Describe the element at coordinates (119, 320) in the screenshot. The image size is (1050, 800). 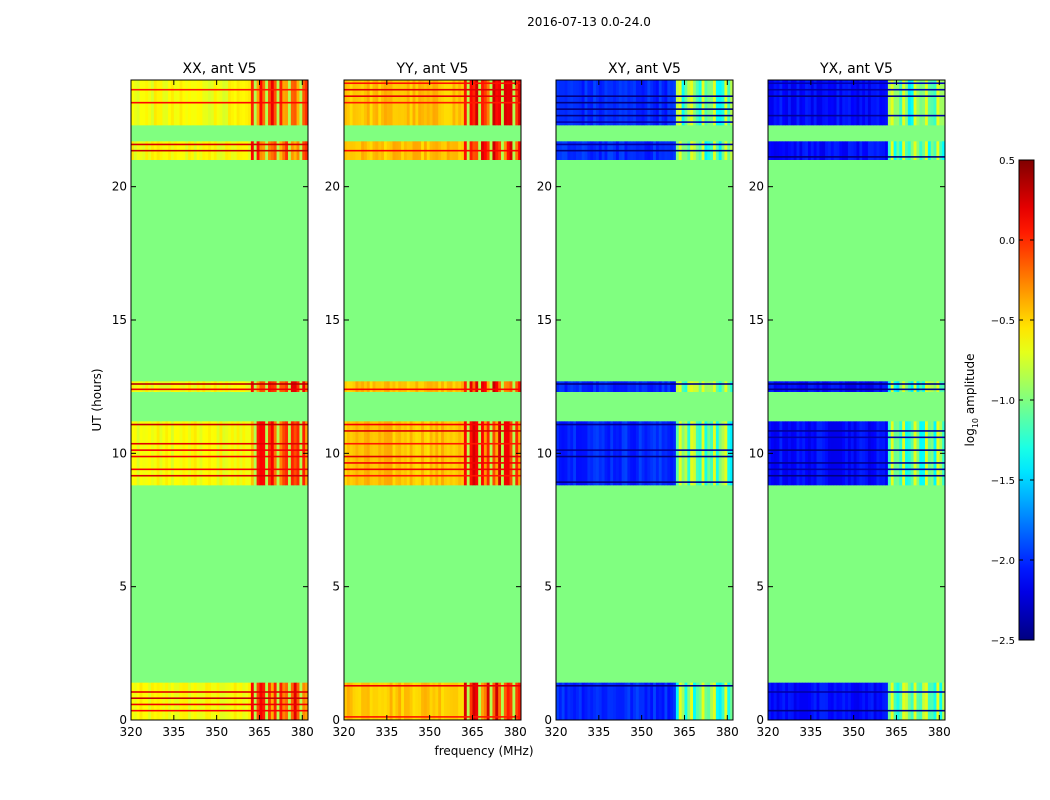
I see `y-tick-label: 15` at that location.